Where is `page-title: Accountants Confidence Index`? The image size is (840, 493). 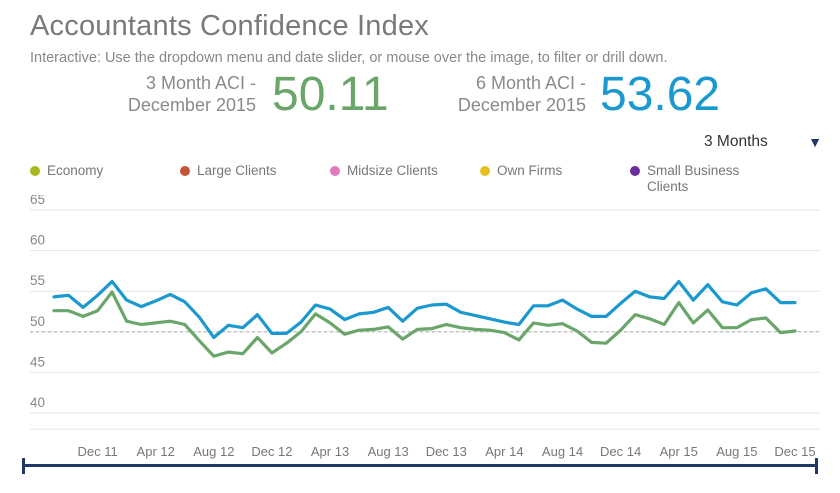
page-title: Accountants Confidence Index is located at coordinates (229, 26).